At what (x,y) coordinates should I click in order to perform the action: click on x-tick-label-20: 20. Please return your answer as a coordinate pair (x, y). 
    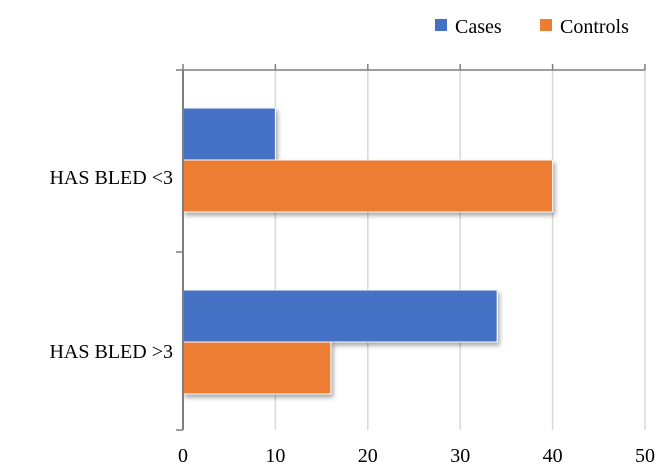
    Looking at the image, I should click on (368, 455).